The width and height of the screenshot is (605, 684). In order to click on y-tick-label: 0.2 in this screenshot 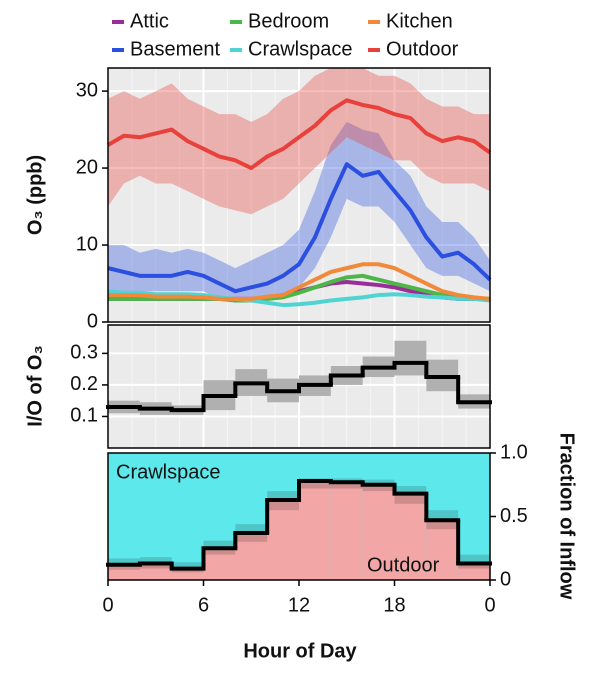, I will do `click(84, 384)`.